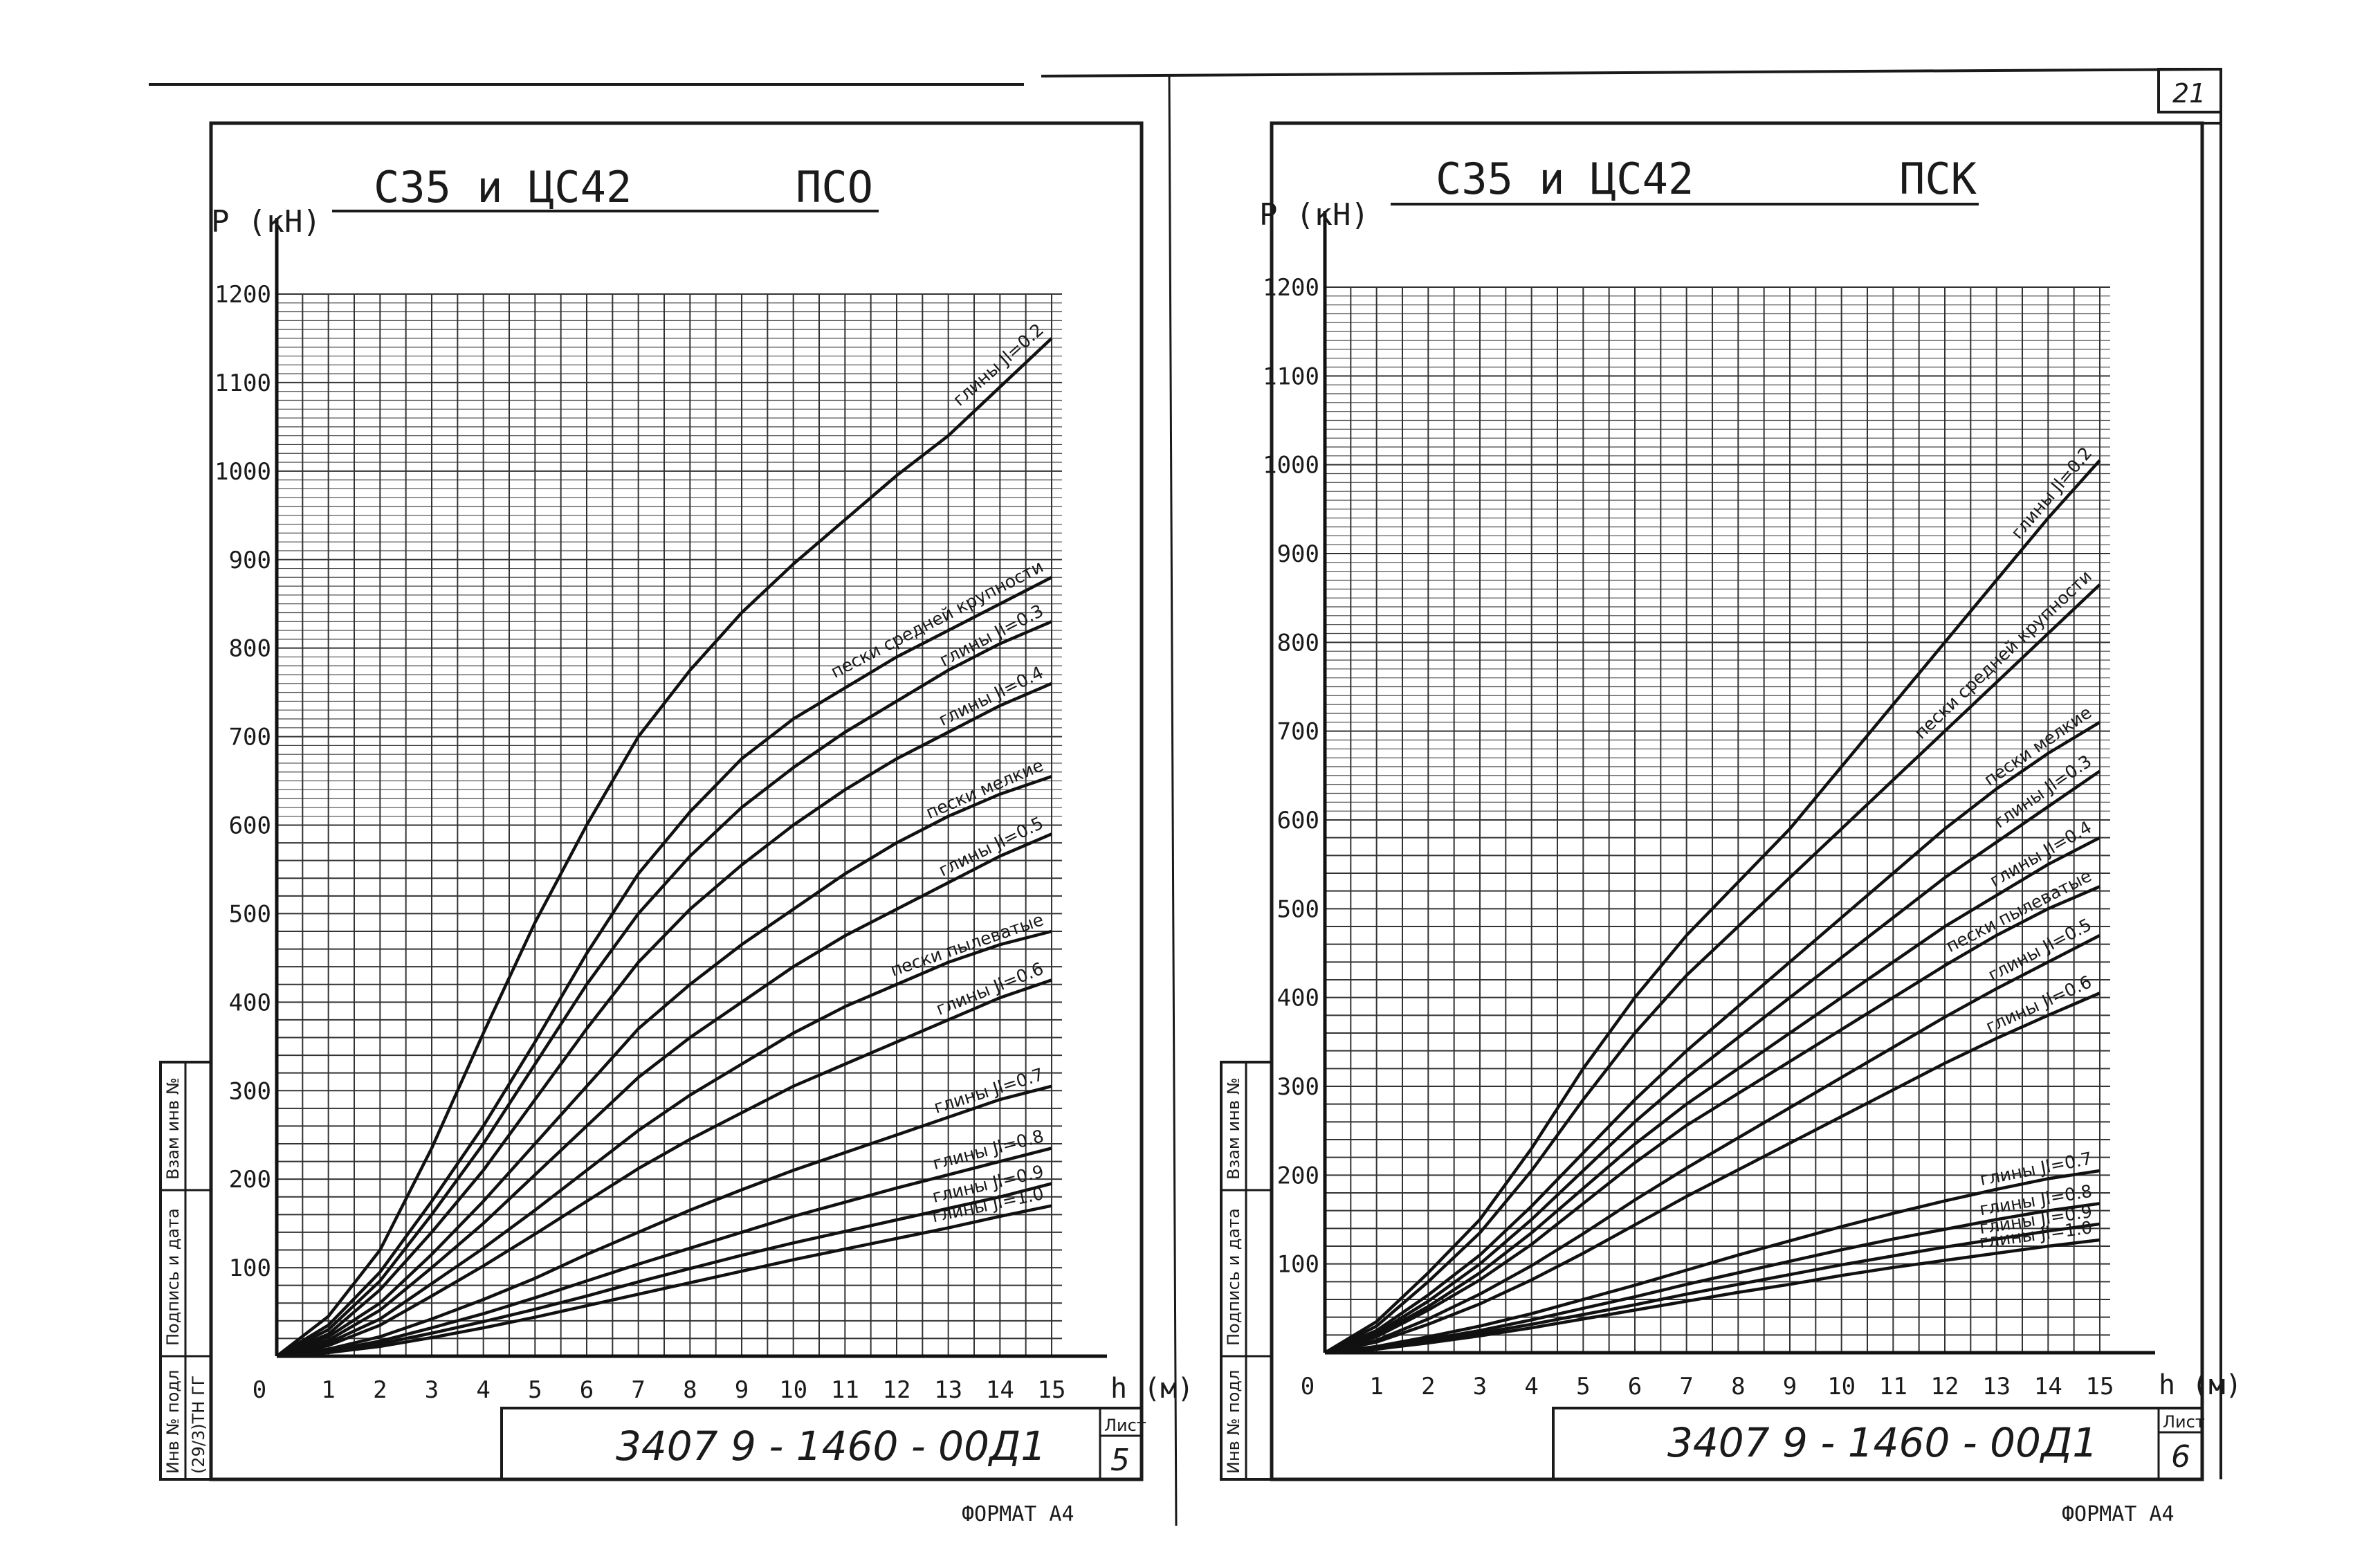  I want to click on x-tick-label: 2, so click(380, 1390).